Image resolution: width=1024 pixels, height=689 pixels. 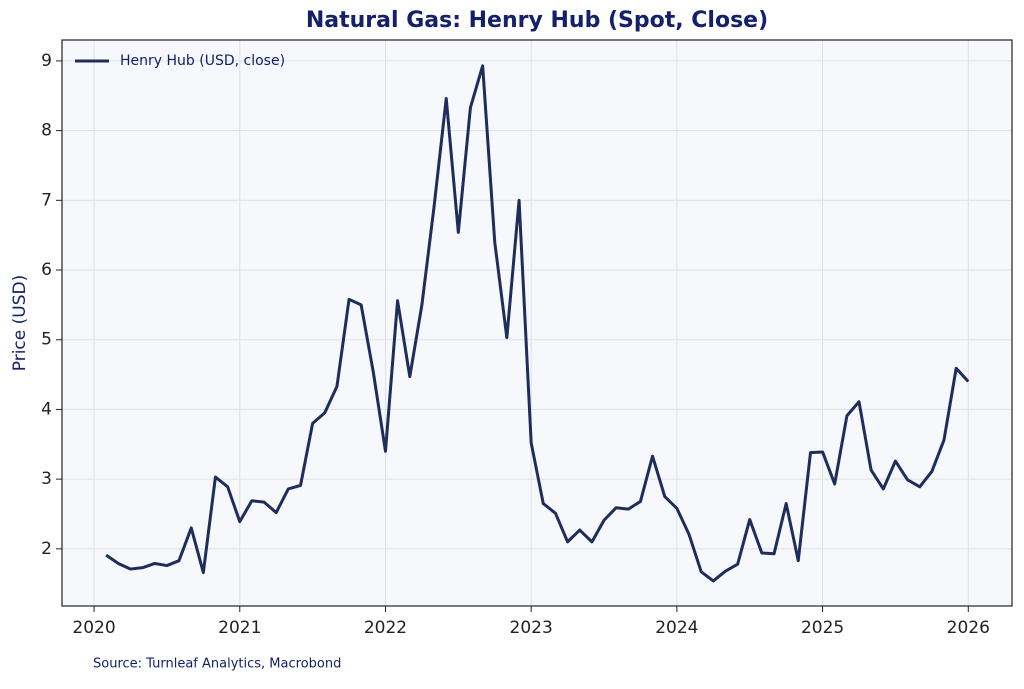 What do you see at coordinates (385, 628) in the screenshot?
I see `x-tick-label: 2022` at bounding box center [385, 628].